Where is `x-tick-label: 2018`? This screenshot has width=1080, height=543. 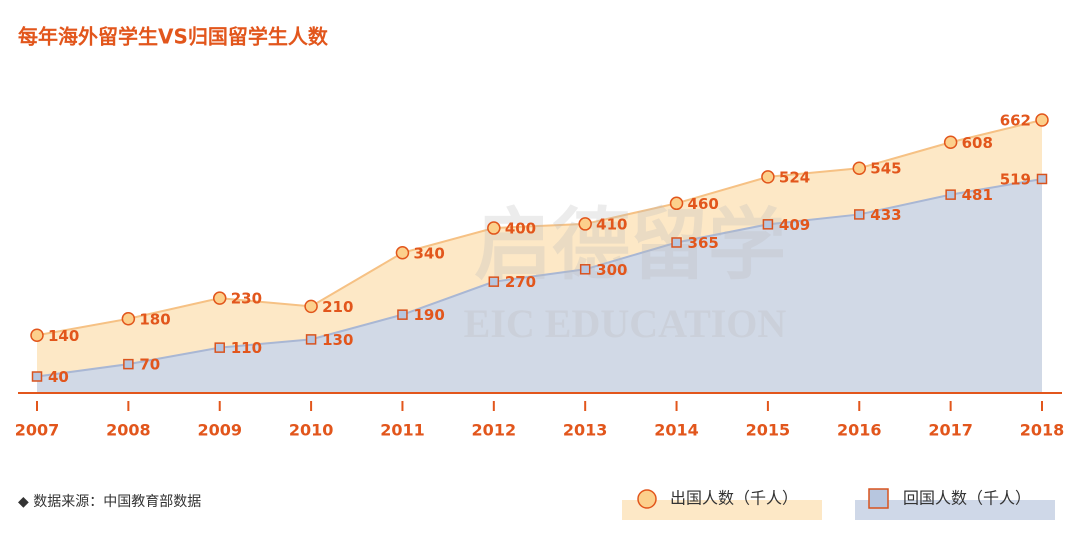
x-tick-label: 2018 is located at coordinates (1042, 430).